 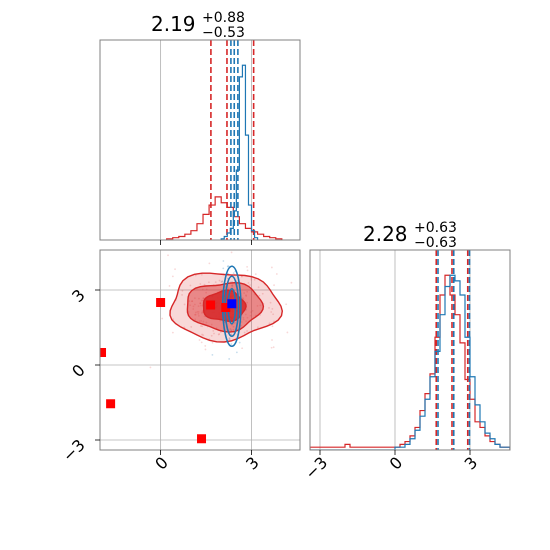 I want to click on y-tick-label: 0, so click(x=78, y=370).